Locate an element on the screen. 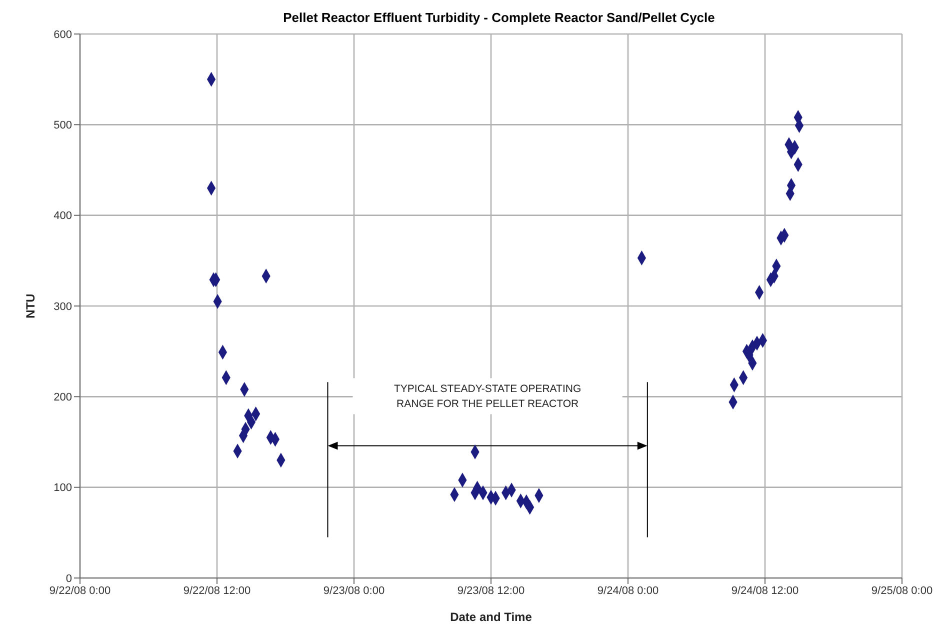 This screenshot has height=630, width=942. y-tick-label: 0 is located at coordinates (69, 578).